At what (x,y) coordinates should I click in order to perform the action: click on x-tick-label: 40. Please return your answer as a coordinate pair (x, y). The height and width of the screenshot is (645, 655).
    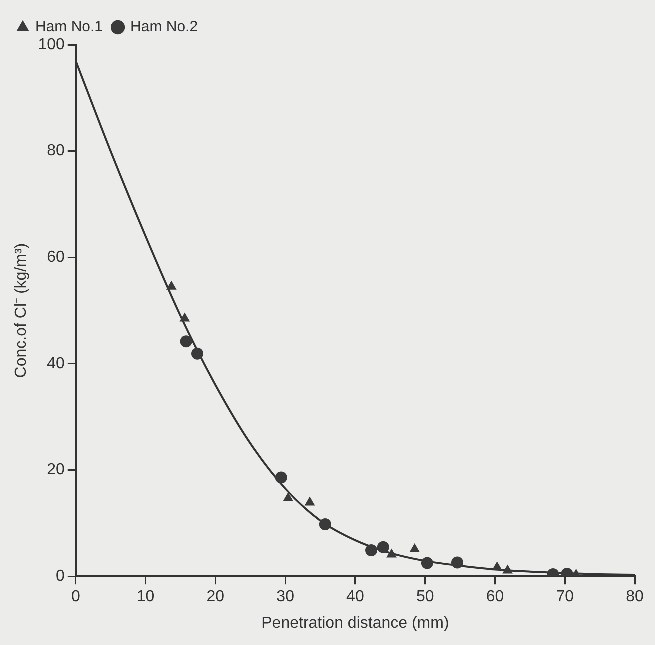
    Looking at the image, I should click on (355, 597).